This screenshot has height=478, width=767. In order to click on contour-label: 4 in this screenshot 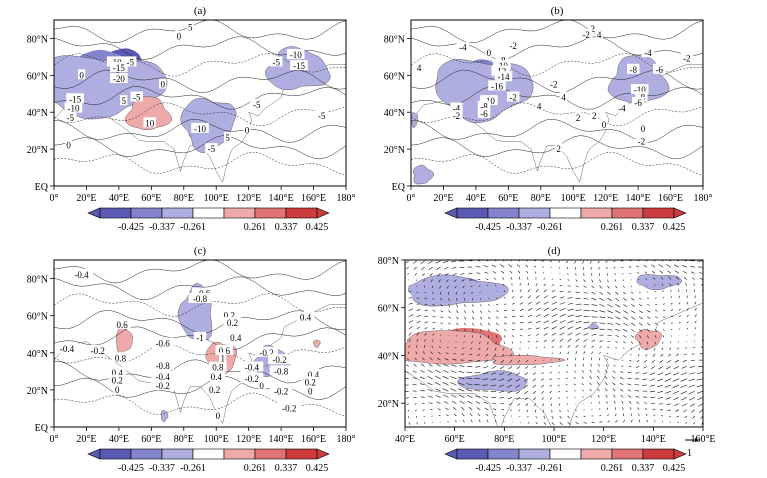, I will do `click(539, 107)`.